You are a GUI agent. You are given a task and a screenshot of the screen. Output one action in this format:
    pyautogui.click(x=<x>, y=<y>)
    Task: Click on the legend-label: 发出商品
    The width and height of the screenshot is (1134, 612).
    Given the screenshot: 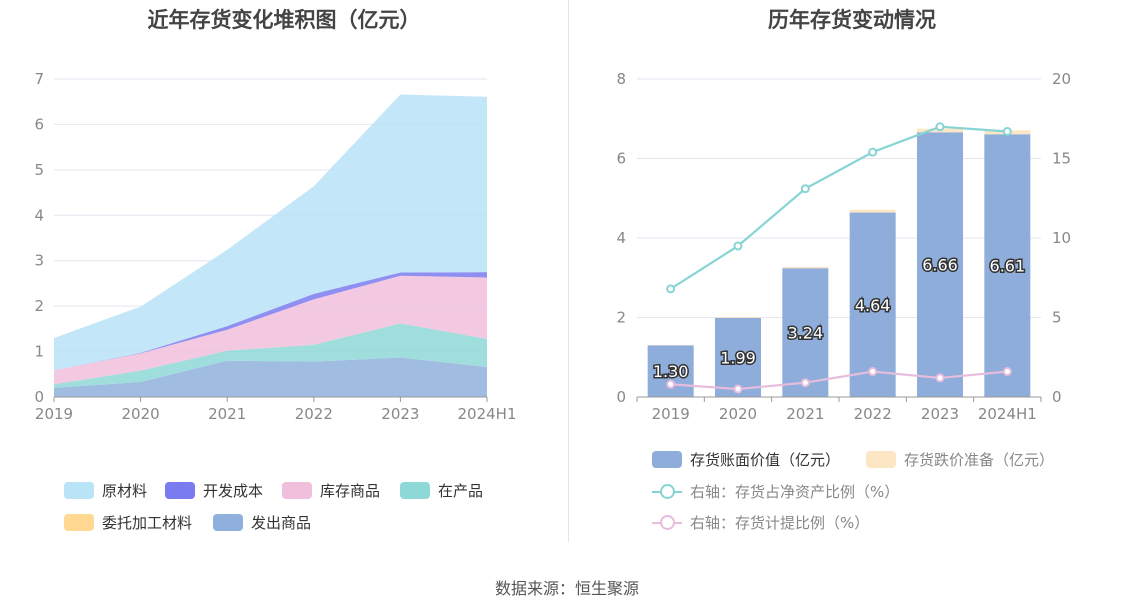 What is the action you would take?
    pyautogui.click(x=281, y=523)
    